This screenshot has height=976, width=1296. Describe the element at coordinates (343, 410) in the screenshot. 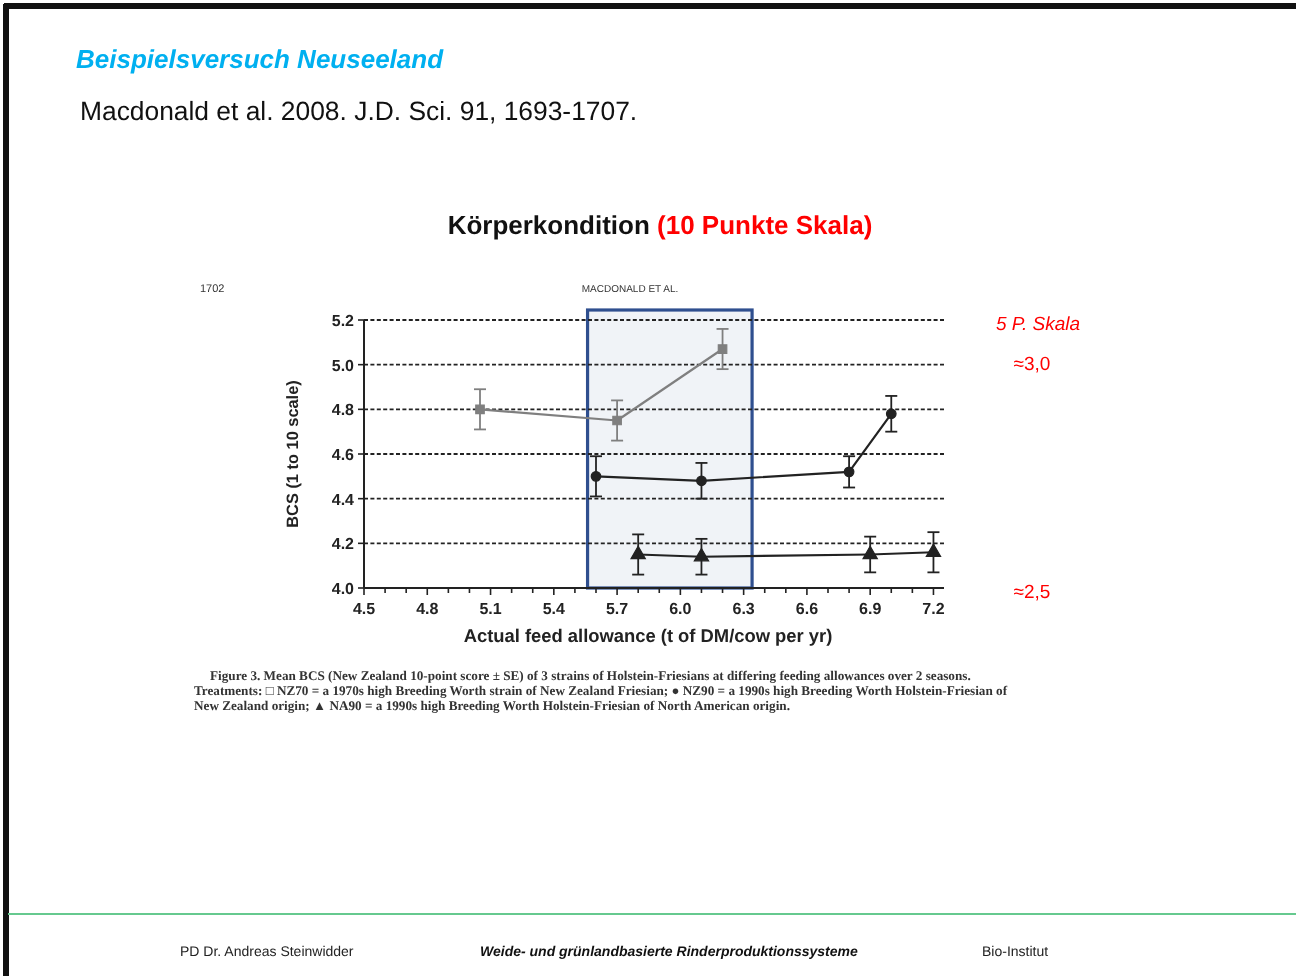

I see `y-tick-label: 4.8` at that location.